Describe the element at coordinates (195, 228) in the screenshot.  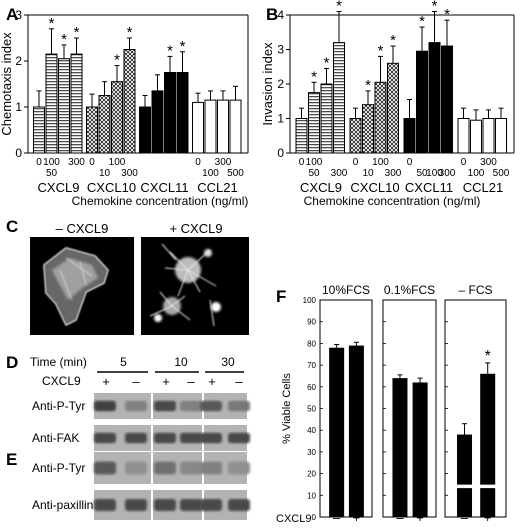
I see `micrograph-plus-label: + CXCL9` at that location.